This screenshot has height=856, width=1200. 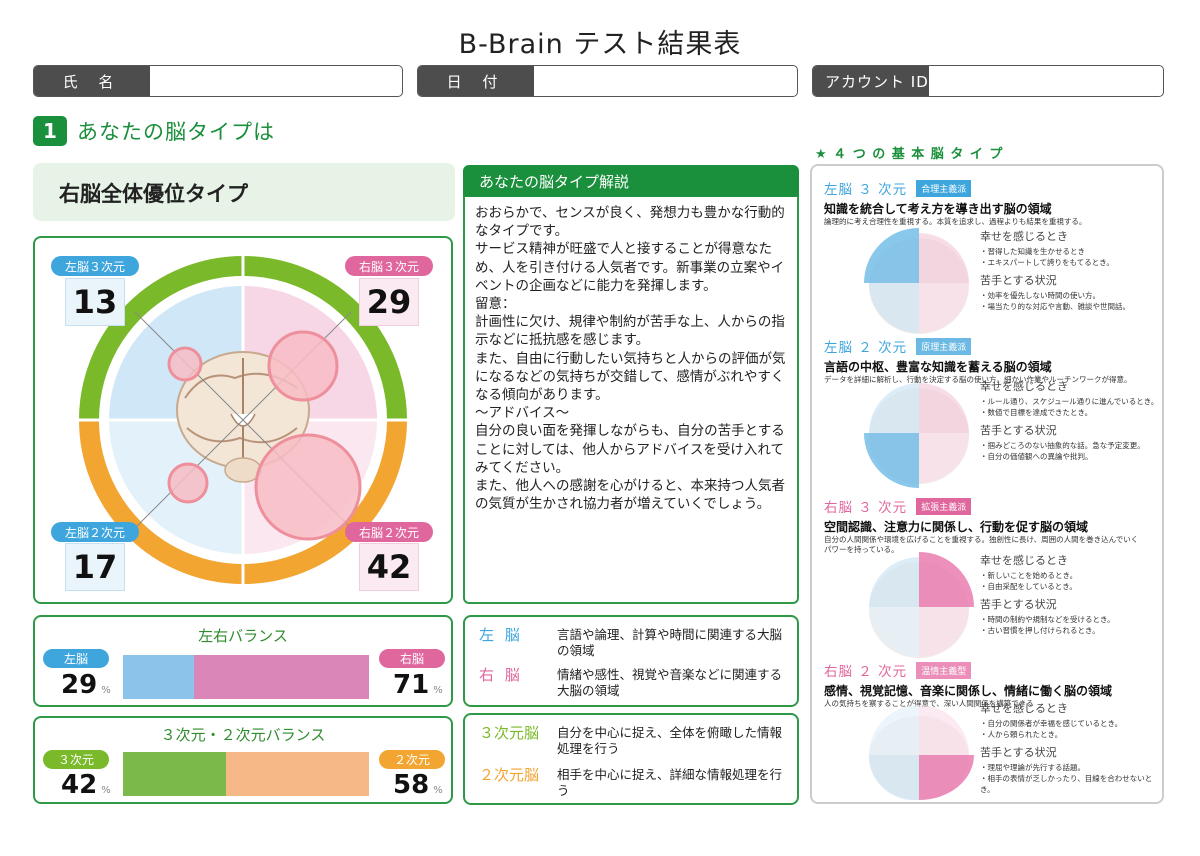 I want to click on three-d-pill: ３次元, so click(x=76, y=759).